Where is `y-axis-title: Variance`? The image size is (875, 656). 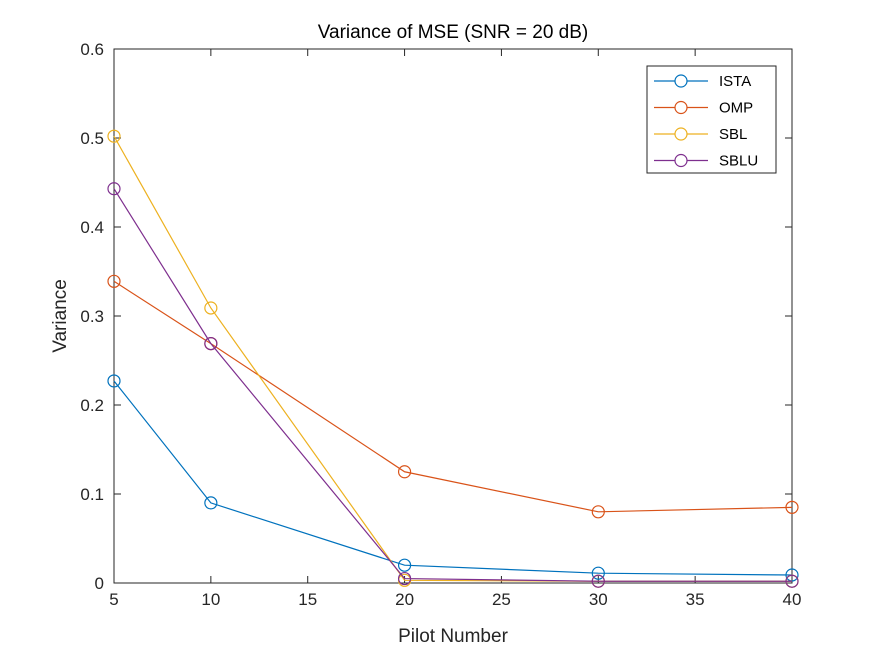
y-axis-title: Variance is located at coordinates (60, 316).